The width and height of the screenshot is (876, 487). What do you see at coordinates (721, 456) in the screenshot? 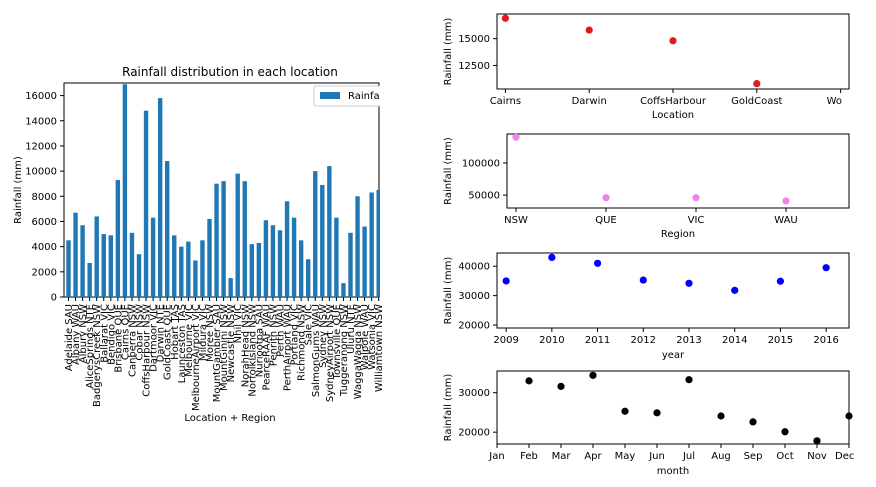
I see `xtick-label: Aug` at bounding box center [721, 456].